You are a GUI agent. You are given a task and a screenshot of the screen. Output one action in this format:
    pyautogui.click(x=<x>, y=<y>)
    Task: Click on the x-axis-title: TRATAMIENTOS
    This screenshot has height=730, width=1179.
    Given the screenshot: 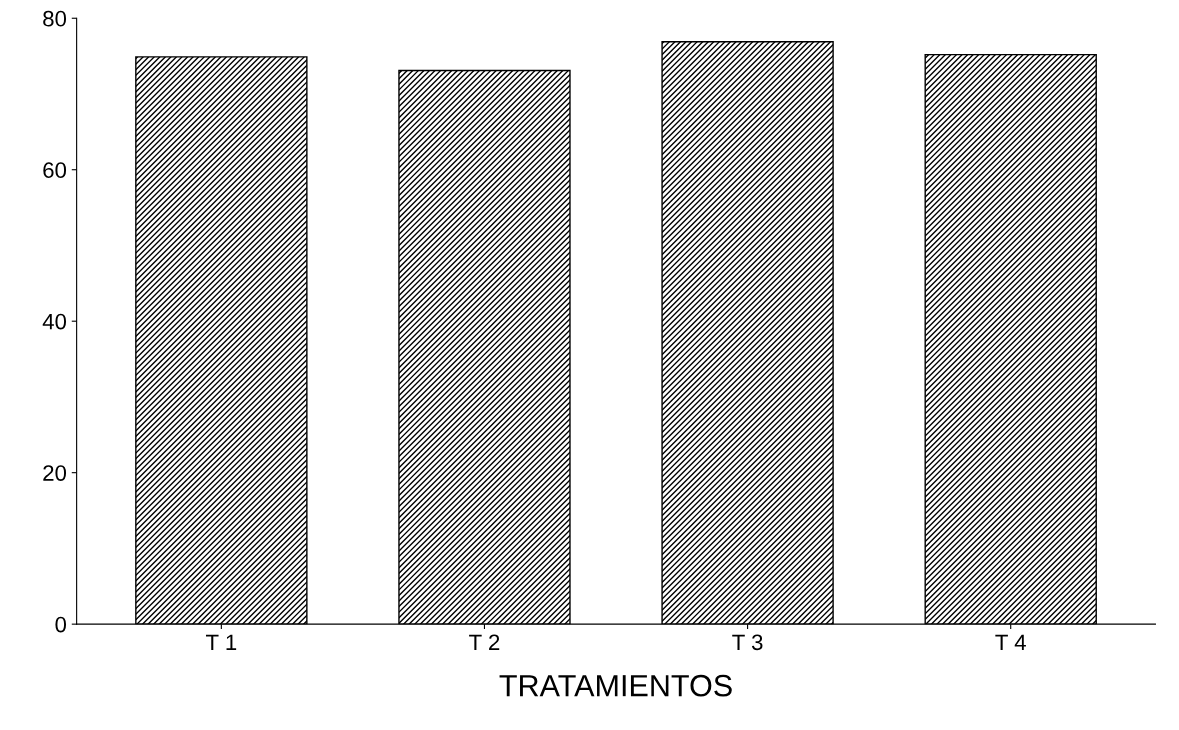 What is the action you would take?
    pyautogui.click(x=615, y=685)
    